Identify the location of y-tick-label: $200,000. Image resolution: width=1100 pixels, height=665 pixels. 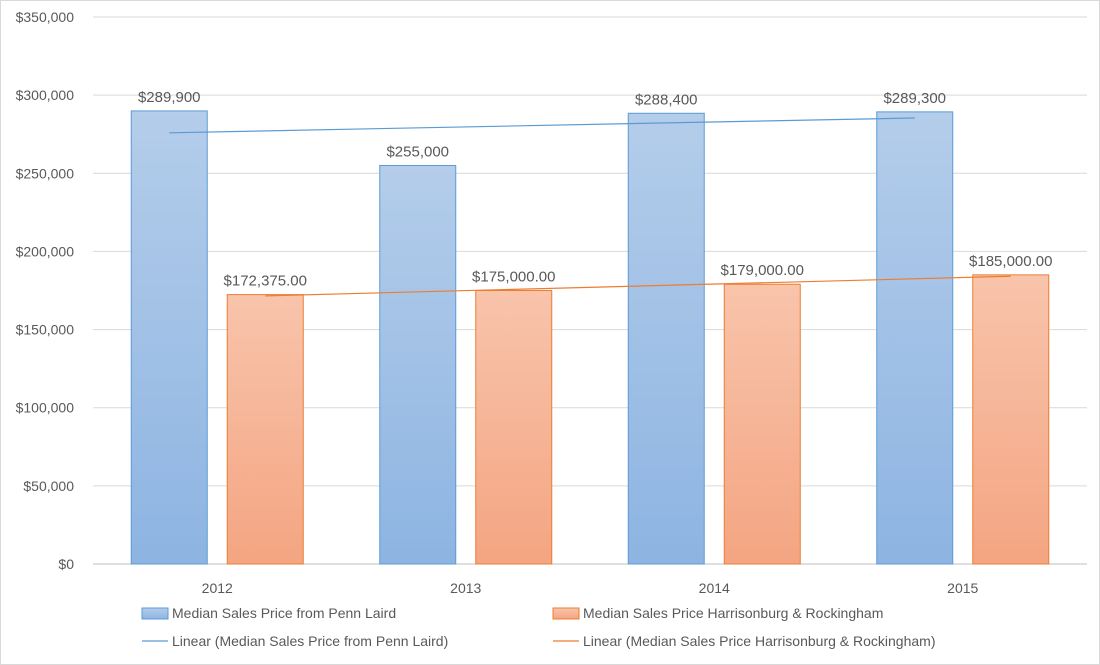
(45, 251).